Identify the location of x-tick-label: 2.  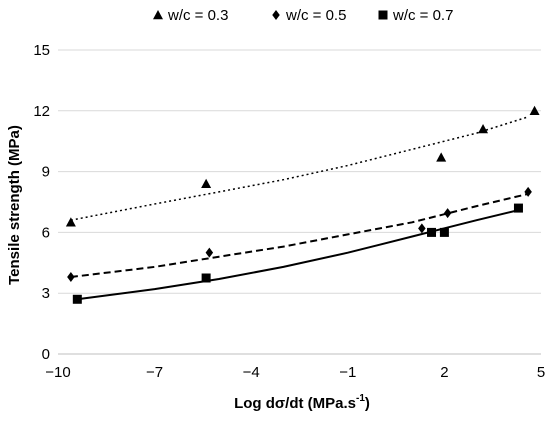
(444, 372).